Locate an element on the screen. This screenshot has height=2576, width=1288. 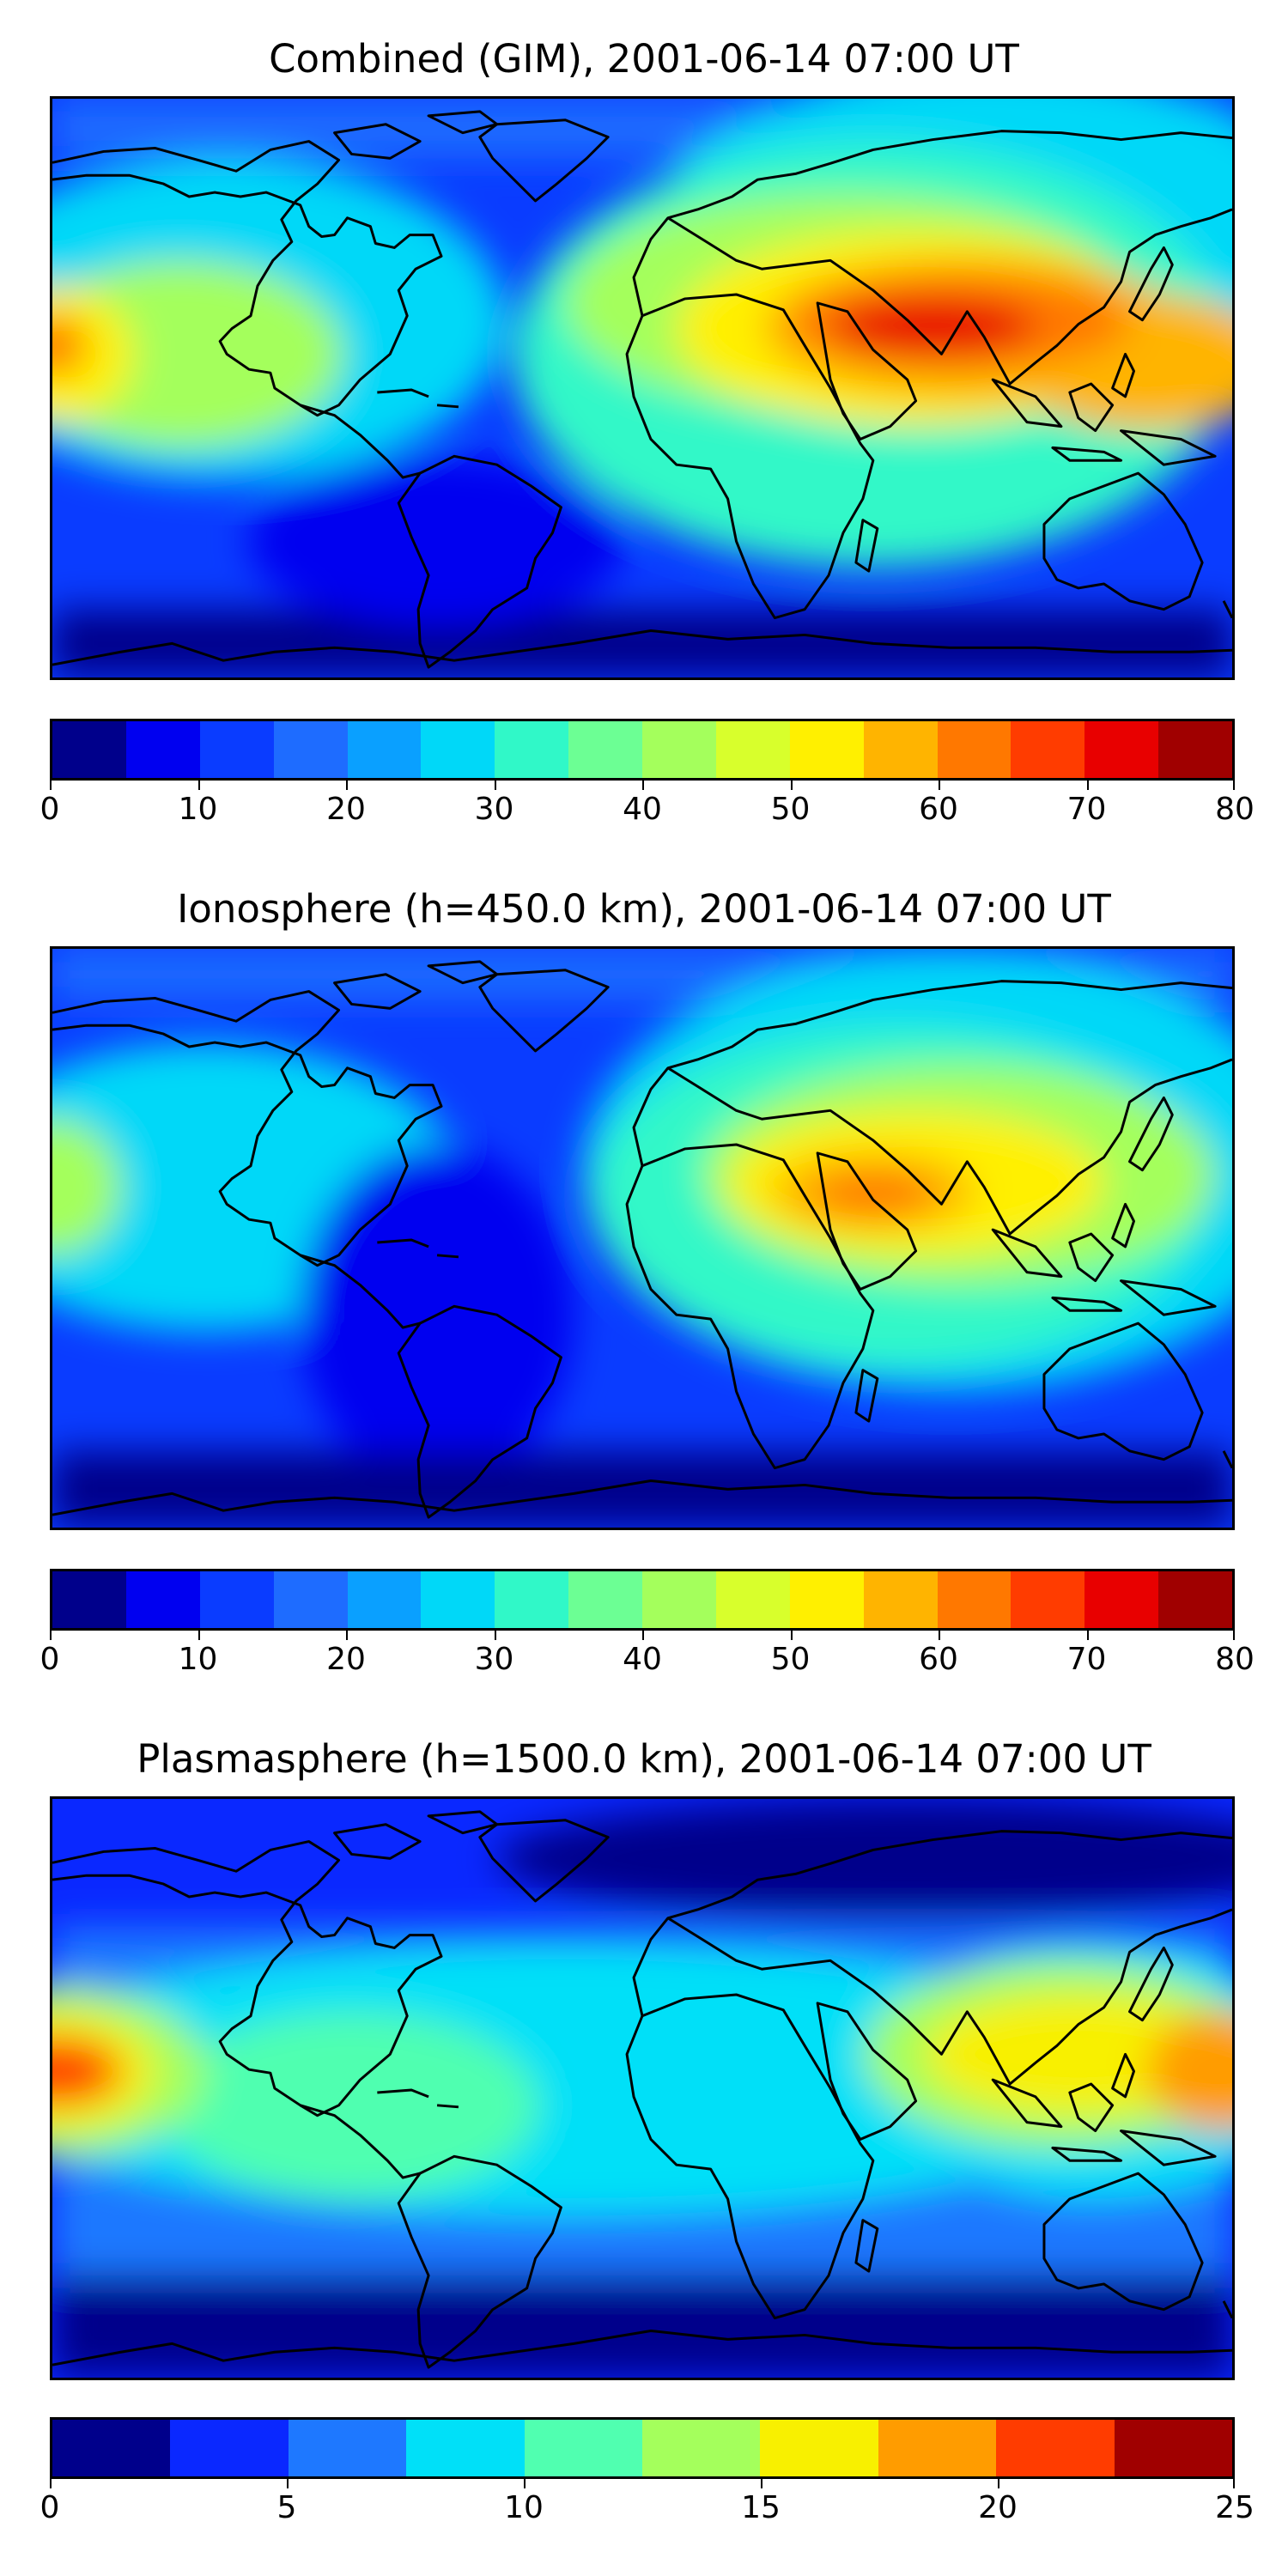
colorbar-ticks-combined: 0 10 20 30 40 50 60 70 80 is located at coordinates (647, 806).